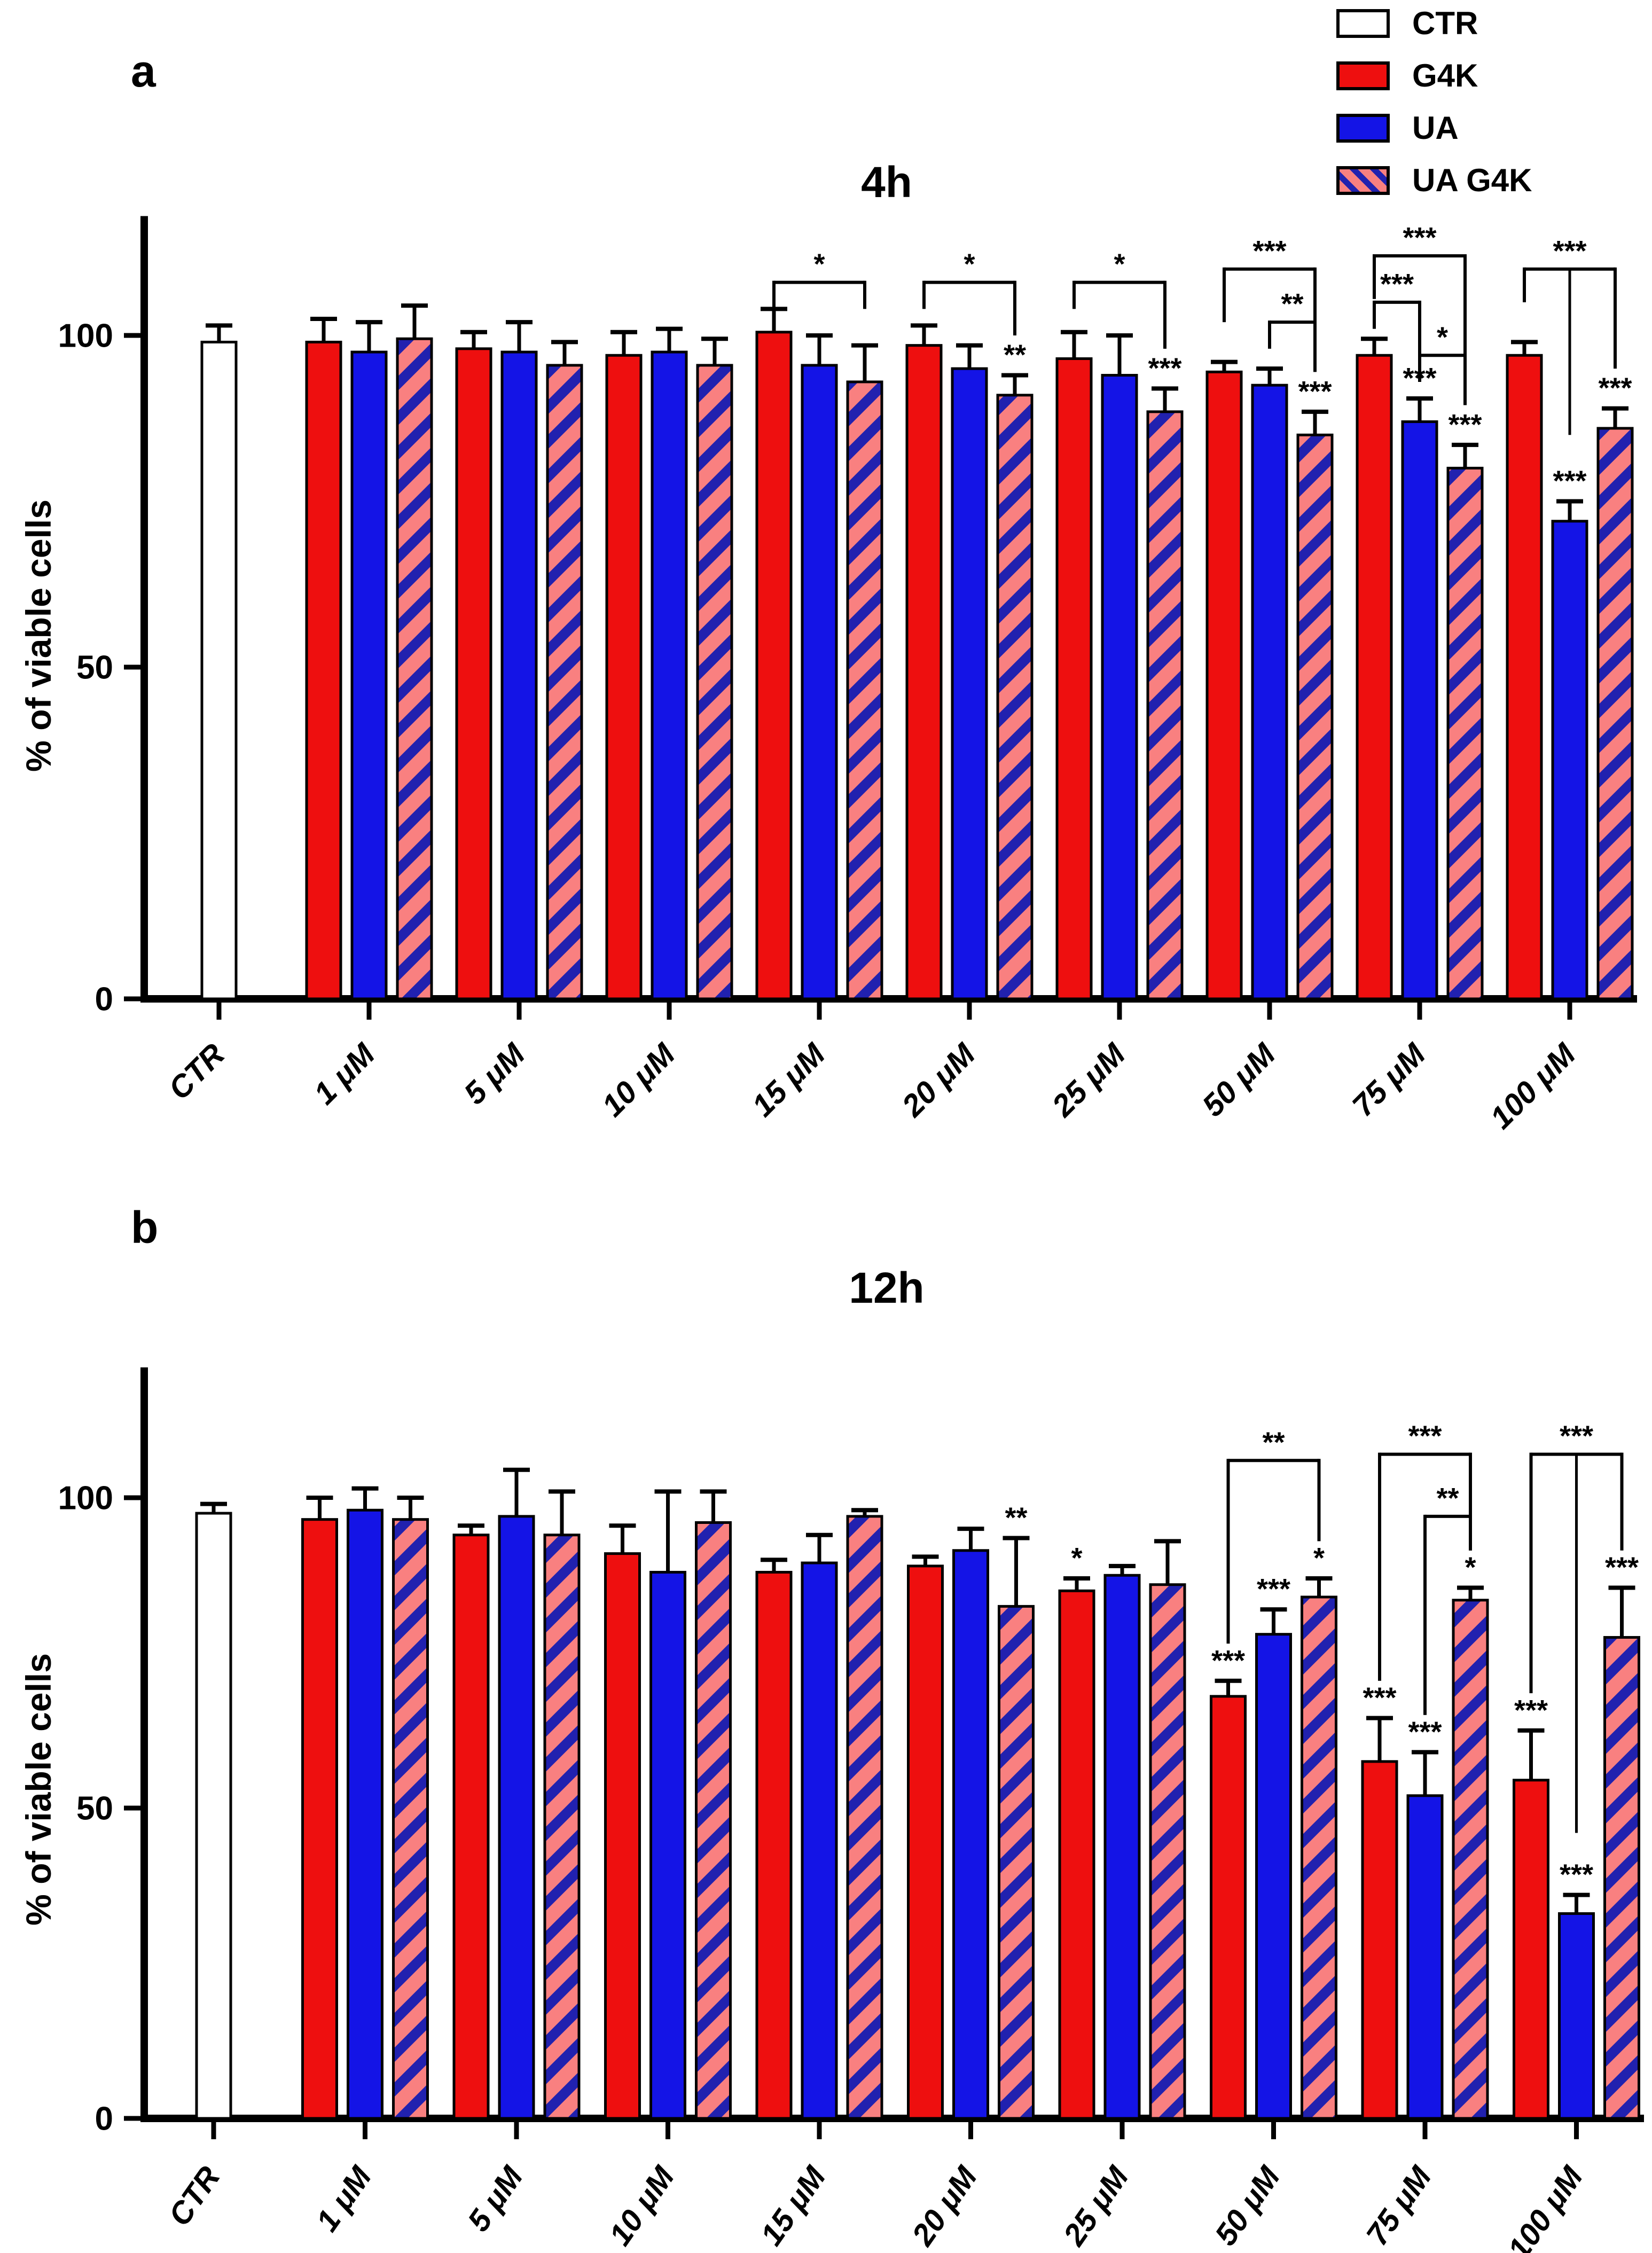 This screenshot has height=2253, width=1652. Describe the element at coordinates (1315, 717) in the screenshot. I see `bar-a-50 μM-UA G4K` at that location.